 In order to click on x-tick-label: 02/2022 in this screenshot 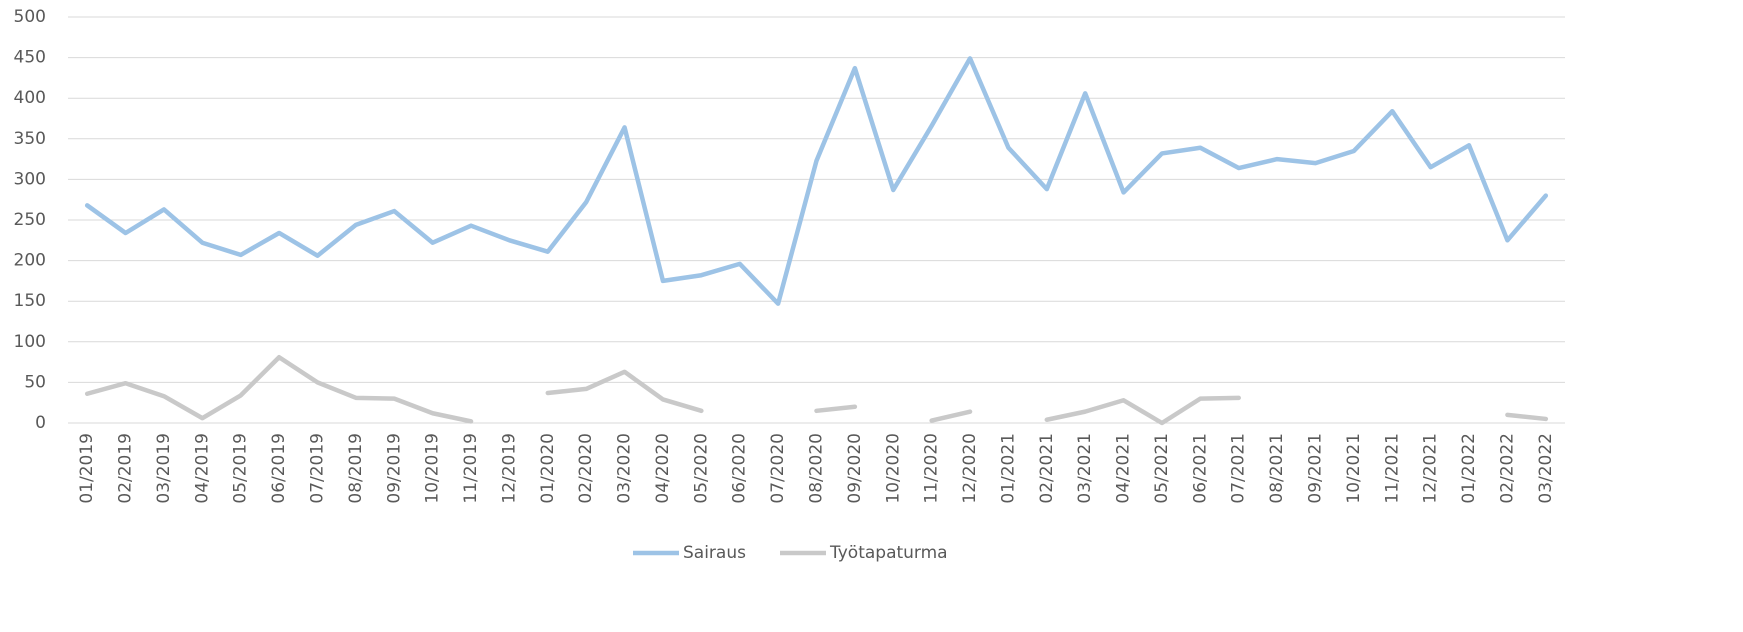, I will do `click(1507, 468)`.